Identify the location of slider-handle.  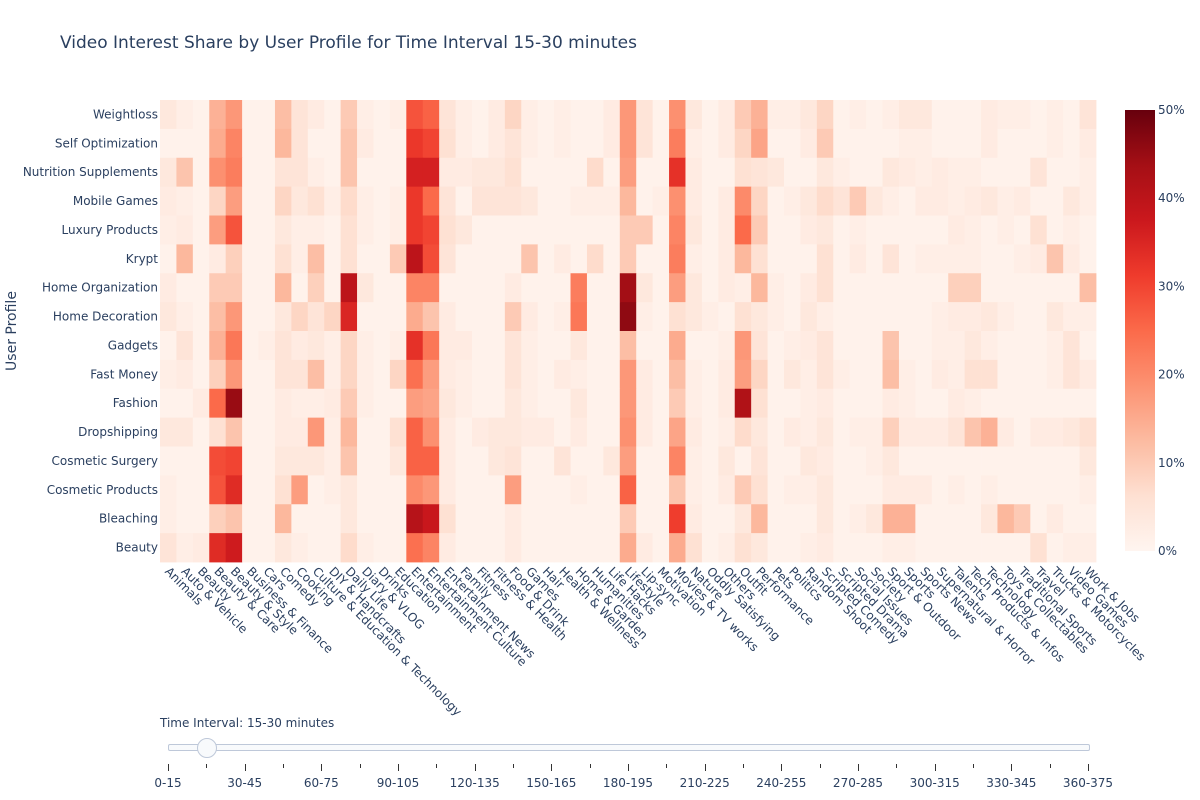
(207, 748).